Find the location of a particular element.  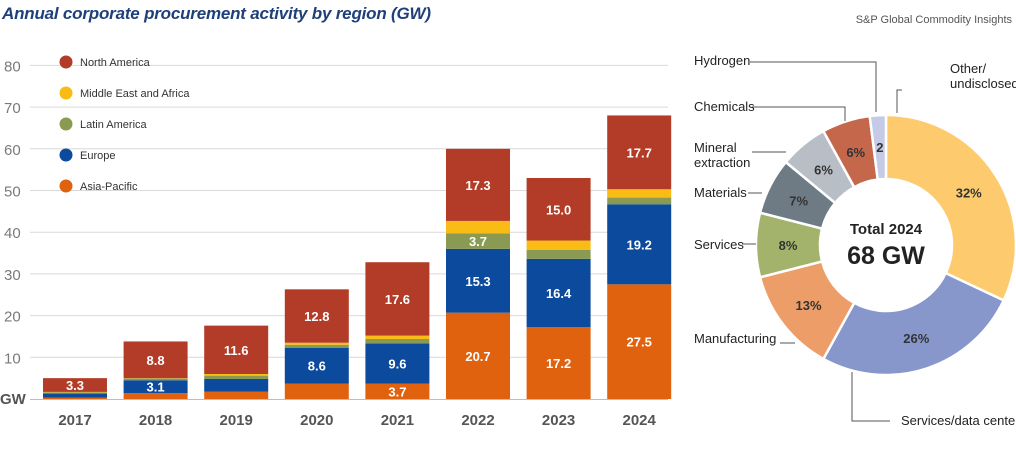

y-tick-label-60: 60 is located at coordinates (12, 150).